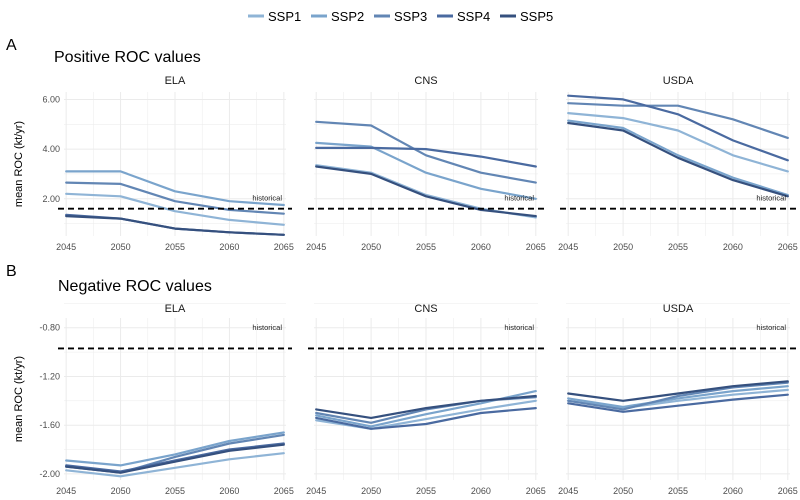 The height and width of the screenshot is (500, 800). What do you see at coordinates (426, 157) in the screenshot?
I see `series-line-a-cns-ssp4` at bounding box center [426, 157].